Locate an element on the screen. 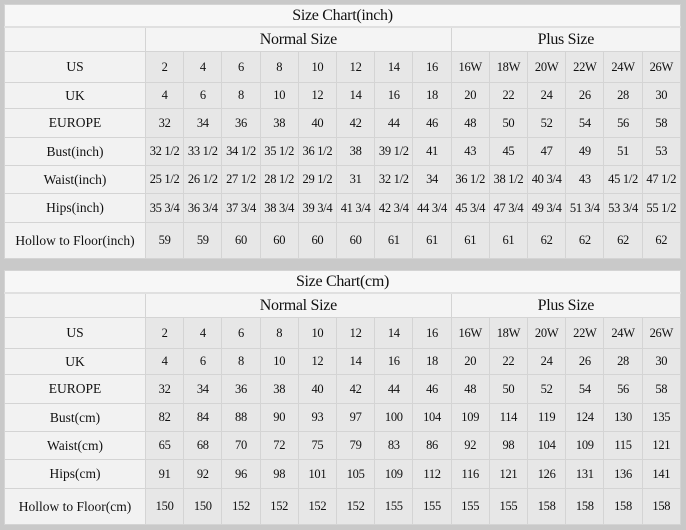 The width and height of the screenshot is (686, 530). table-cell: 98 is located at coordinates (279, 474).